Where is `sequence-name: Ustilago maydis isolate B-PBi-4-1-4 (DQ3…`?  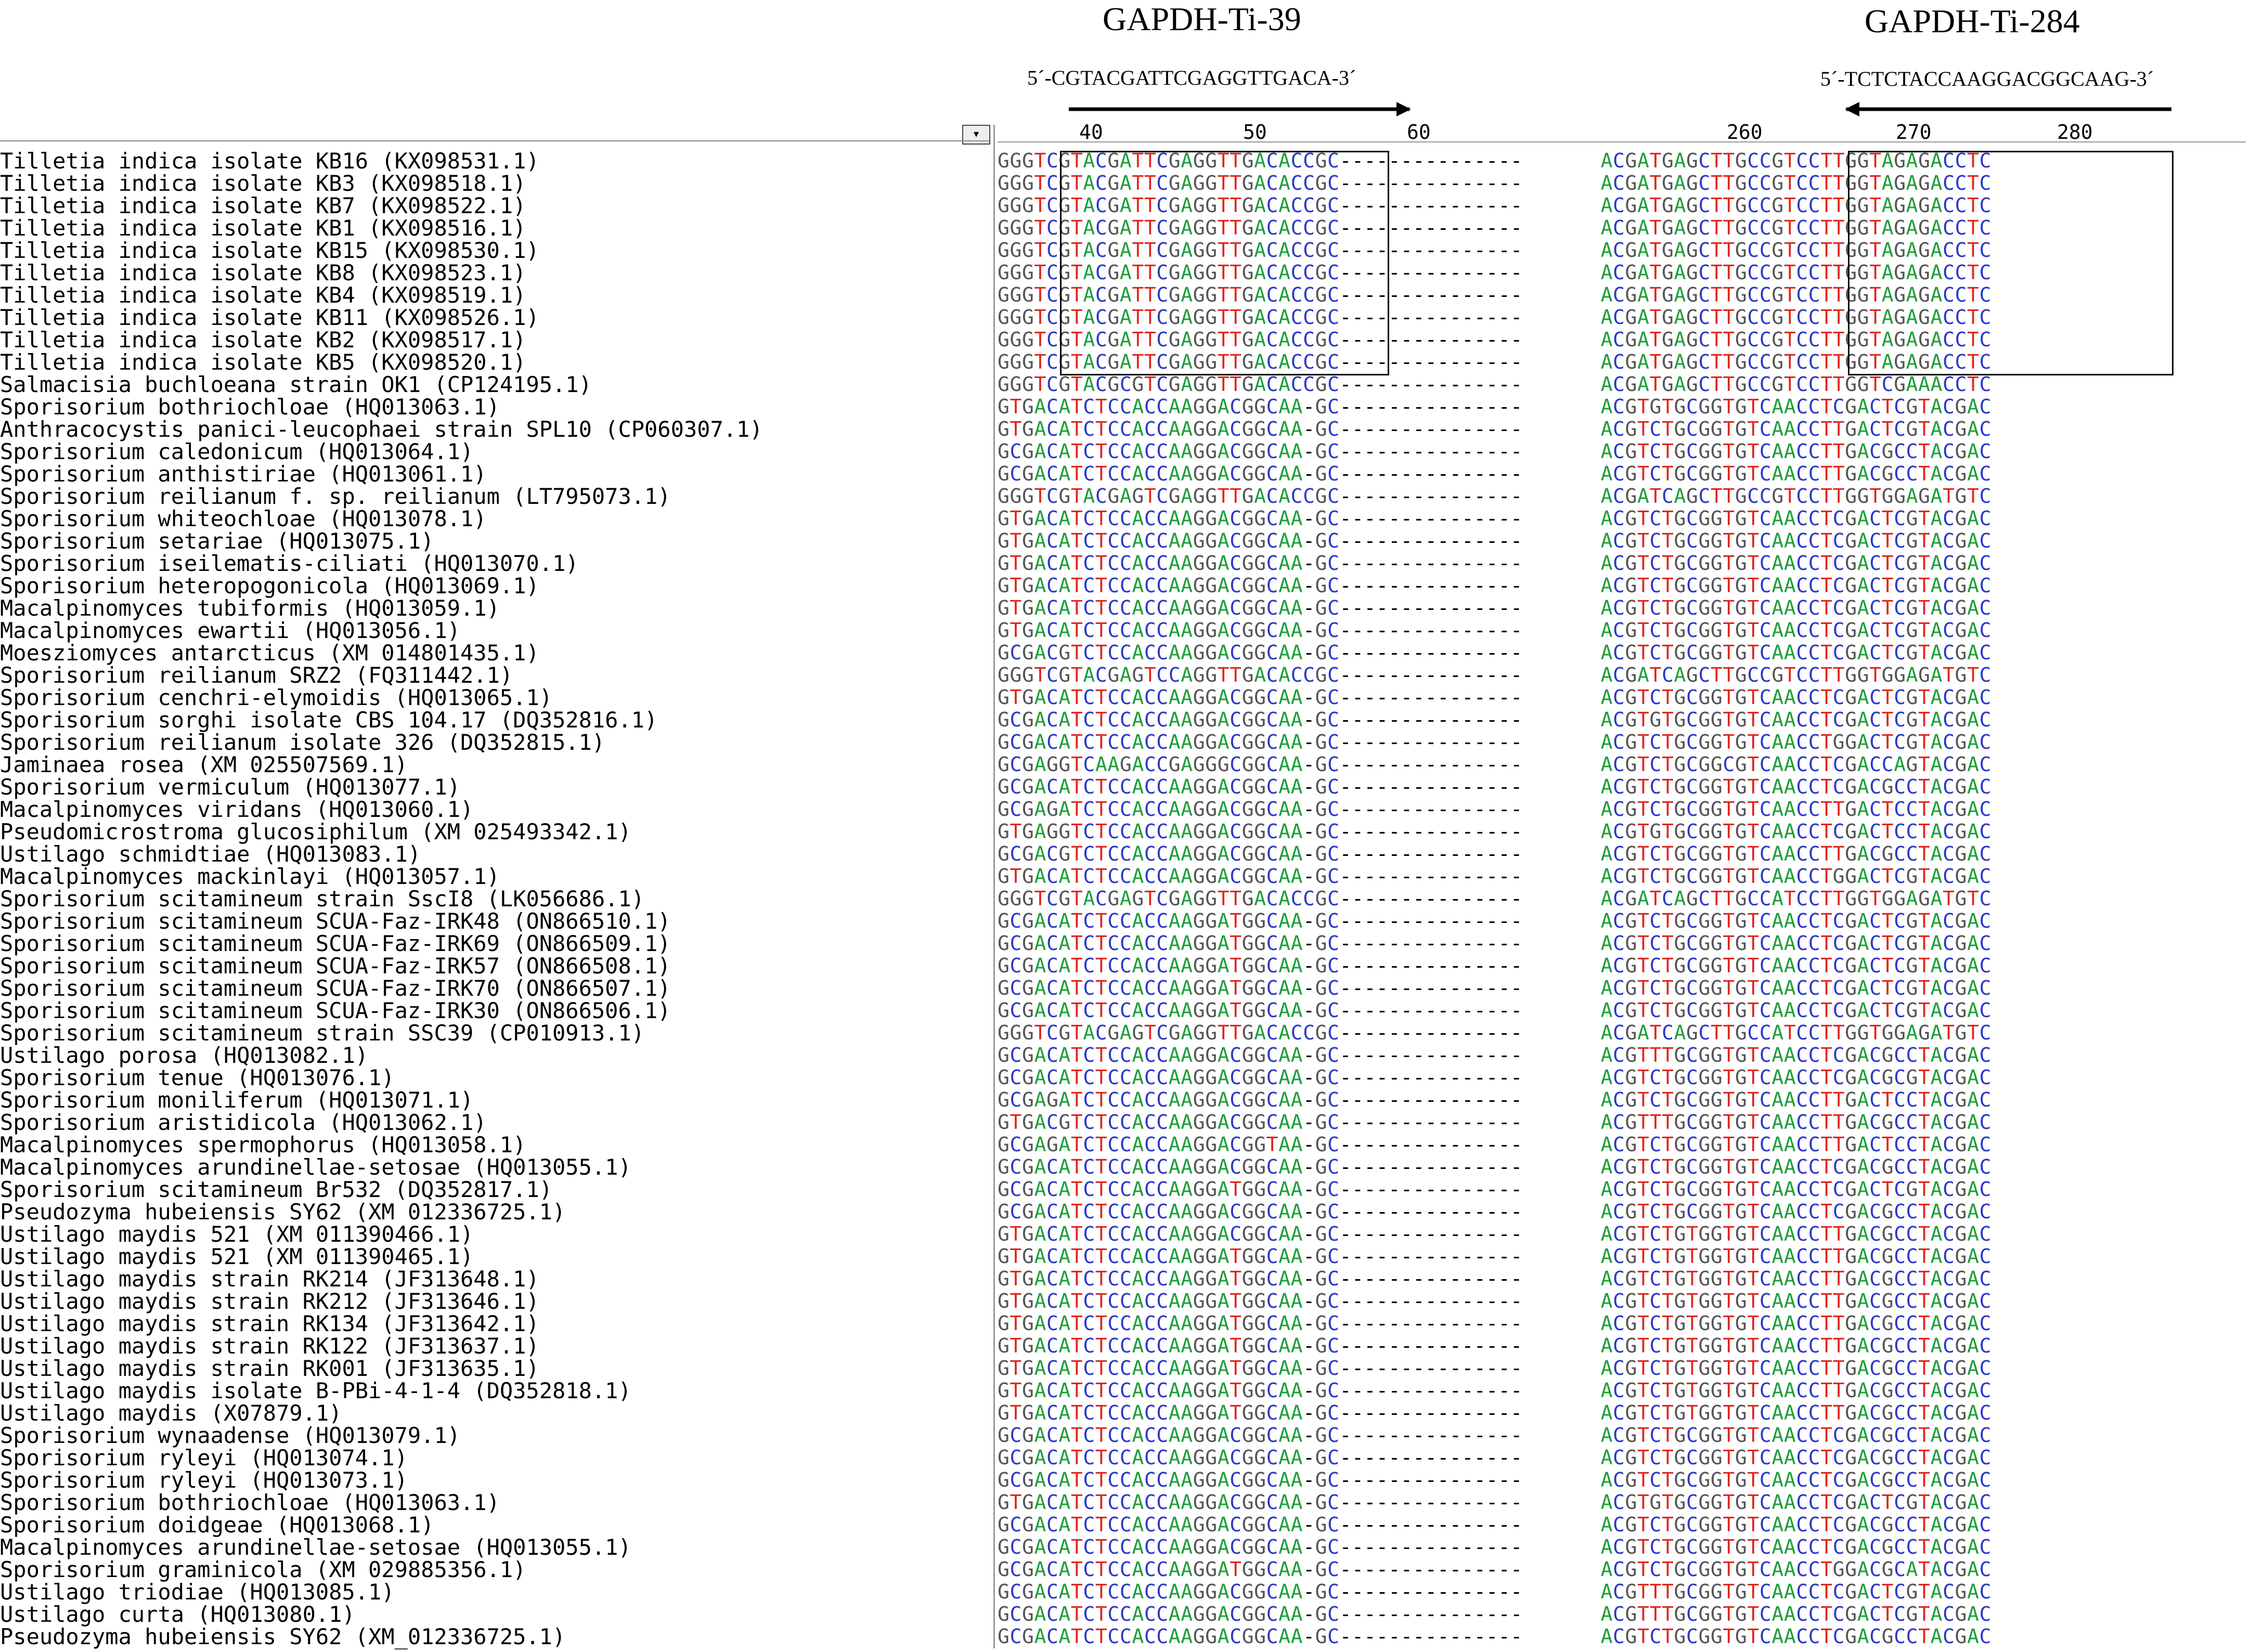 sequence-name: Ustilago maydis isolate B-PBi-4-1-4 (DQ3… is located at coordinates (315, 1390).